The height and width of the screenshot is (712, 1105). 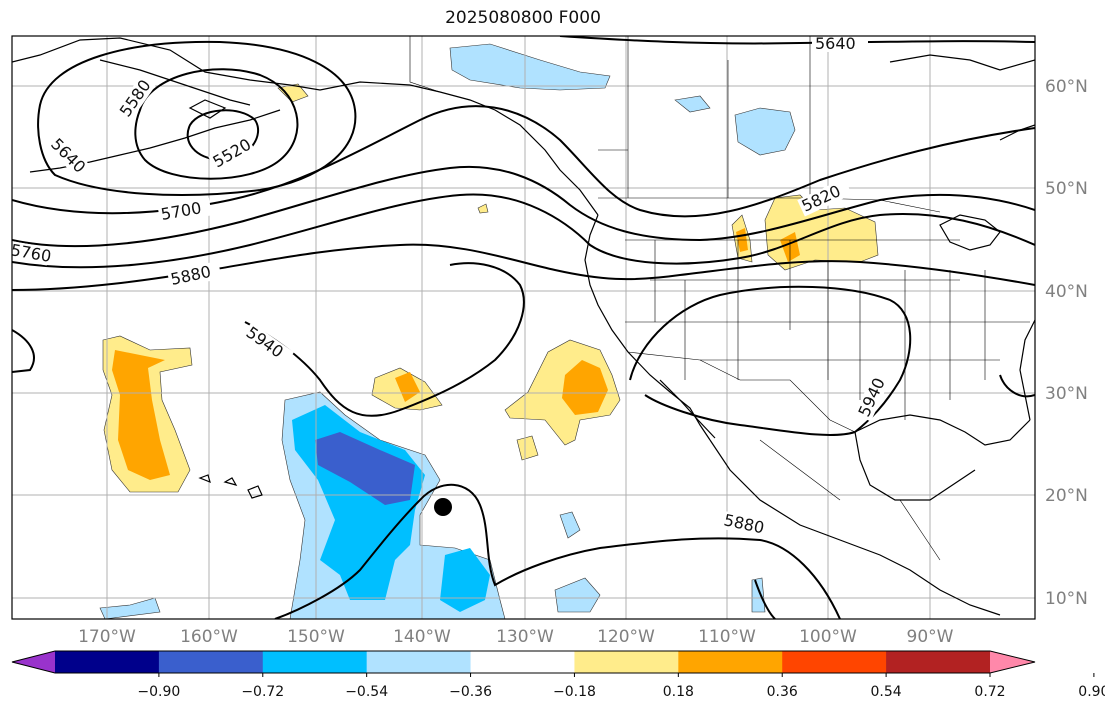 What do you see at coordinates (262, 692) in the screenshot?
I see `colorbar-tick-label: −0.72` at bounding box center [262, 692].